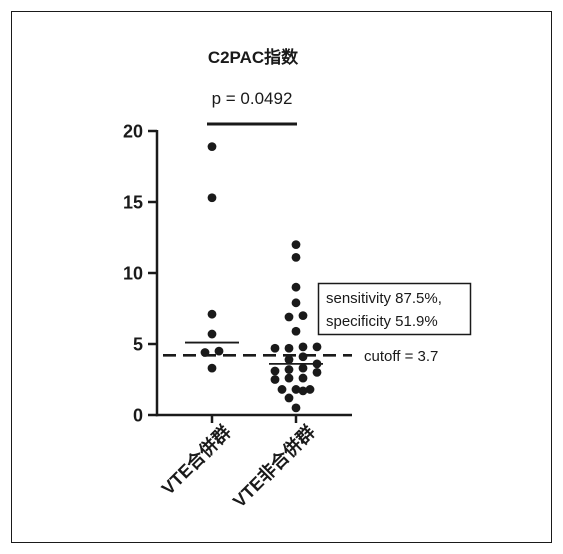 The width and height of the screenshot is (563, 554). I want to click on data-points, so click(261, 277).